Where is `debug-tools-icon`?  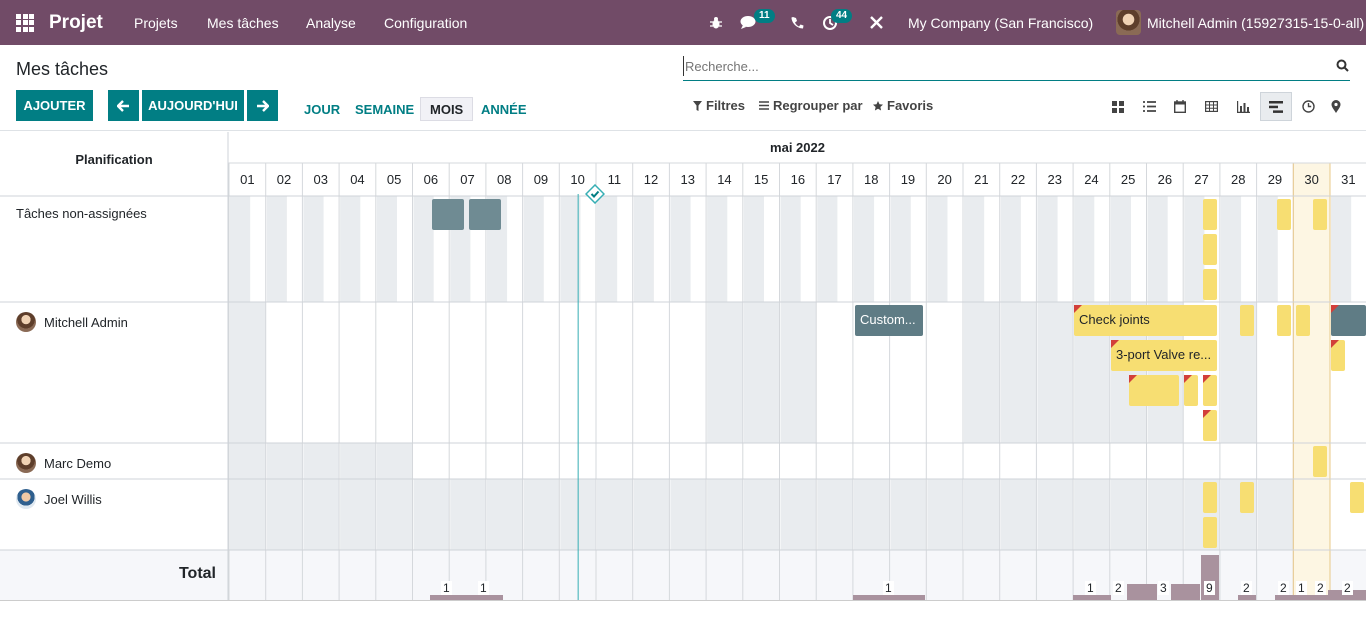 debug-tools-icon is located at coordinates (876, 22).